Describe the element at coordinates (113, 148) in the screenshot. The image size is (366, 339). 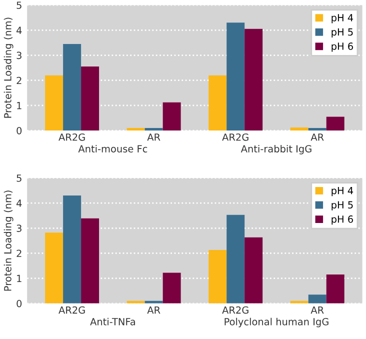
I see `text: Anti-mouse Fc` at that location.